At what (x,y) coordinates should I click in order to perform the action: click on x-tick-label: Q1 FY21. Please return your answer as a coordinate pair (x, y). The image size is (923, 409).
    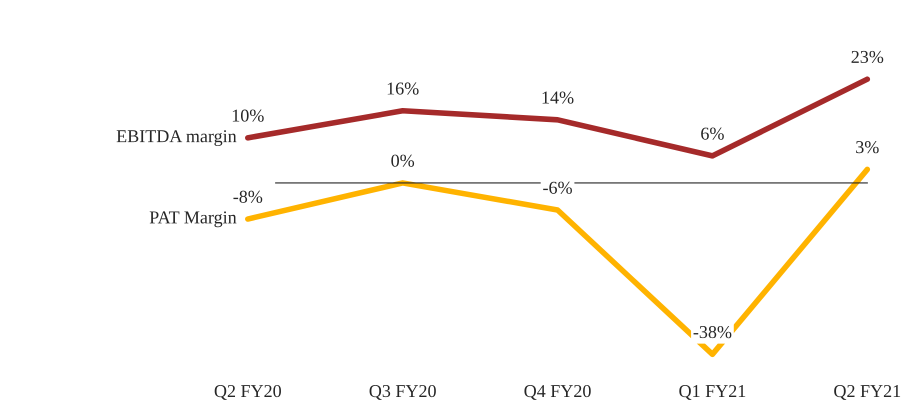
    Looking at the image, I should click on (712, 392).